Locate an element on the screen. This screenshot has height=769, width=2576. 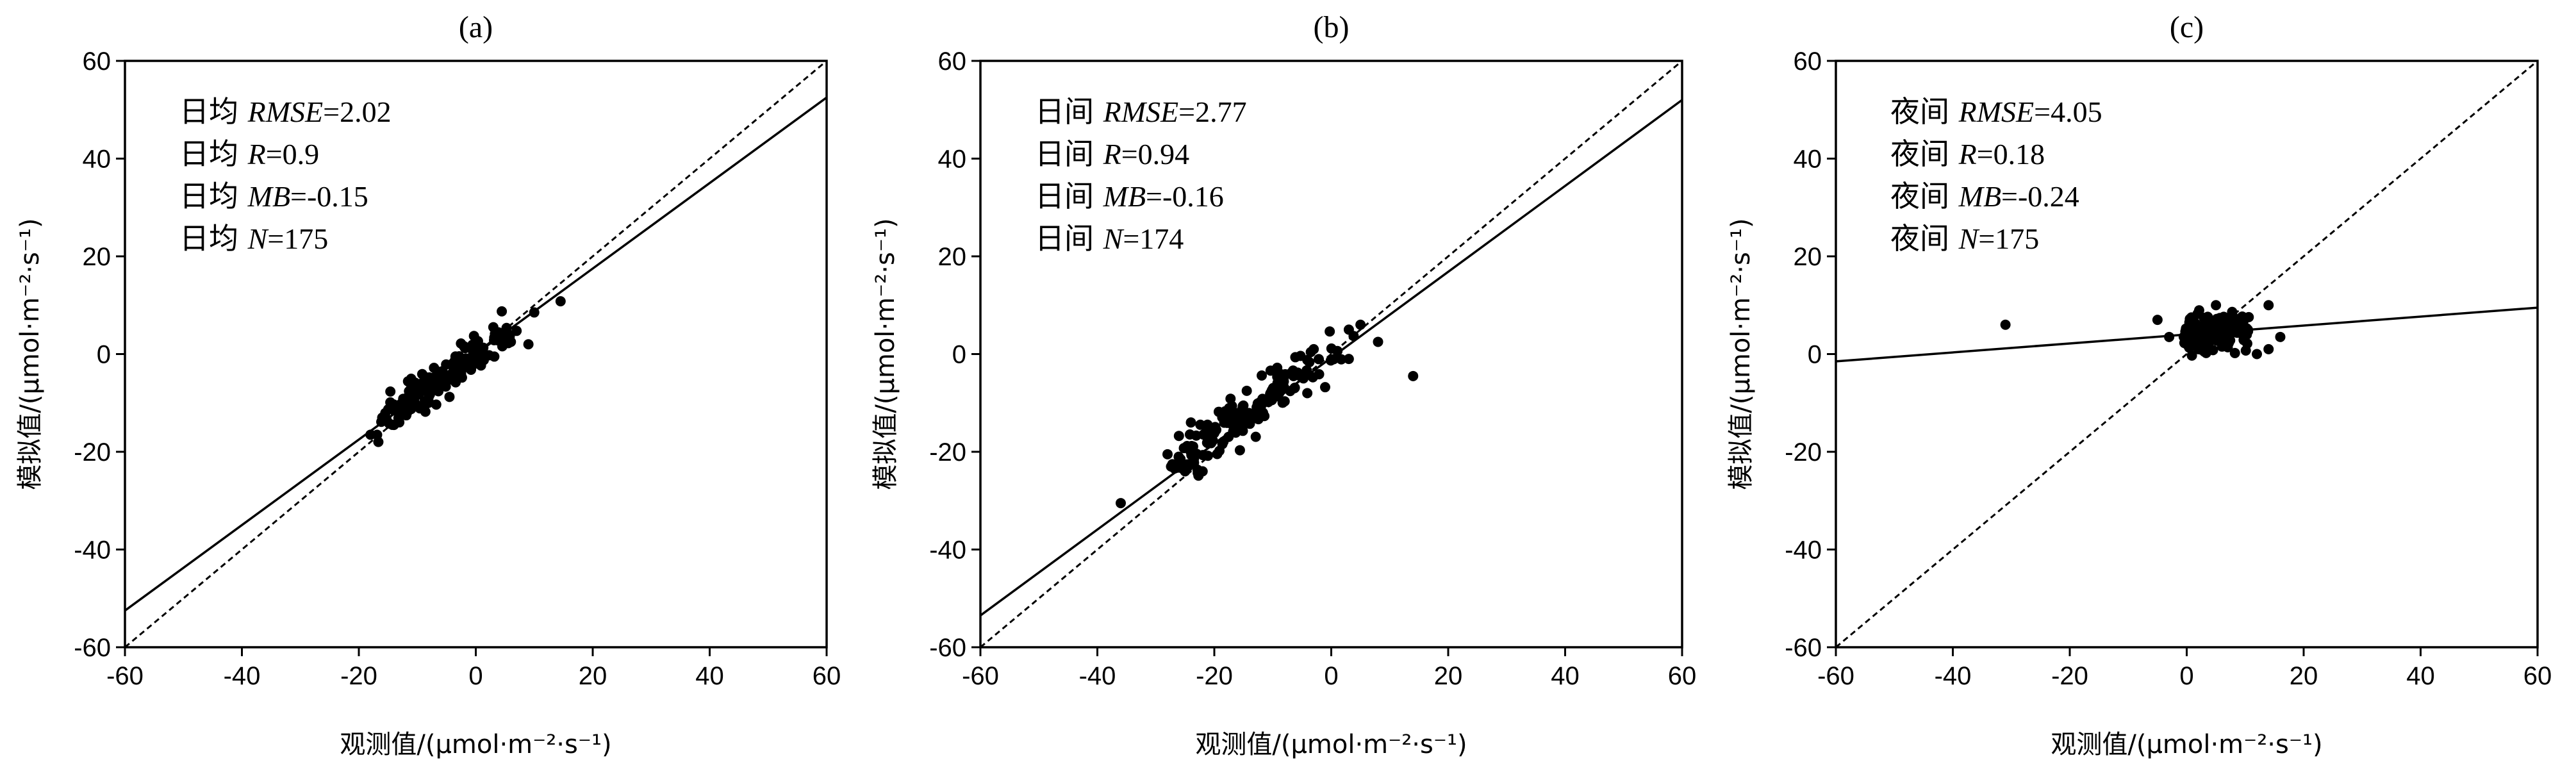
stat-value: =0.18 is located at coordinates (2011, 154).